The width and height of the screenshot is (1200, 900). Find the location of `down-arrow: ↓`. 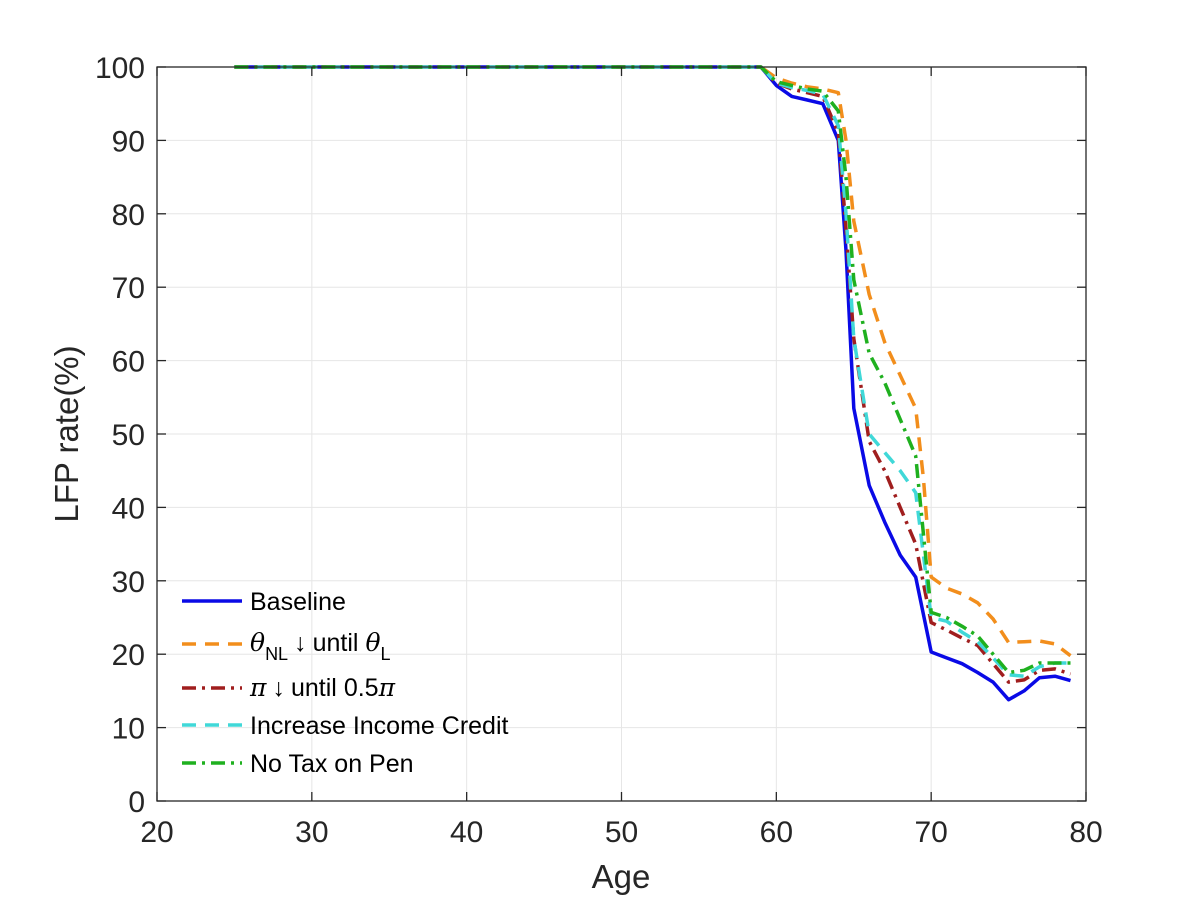

down-arrow: ↓ is located at coordinates (300, 643).